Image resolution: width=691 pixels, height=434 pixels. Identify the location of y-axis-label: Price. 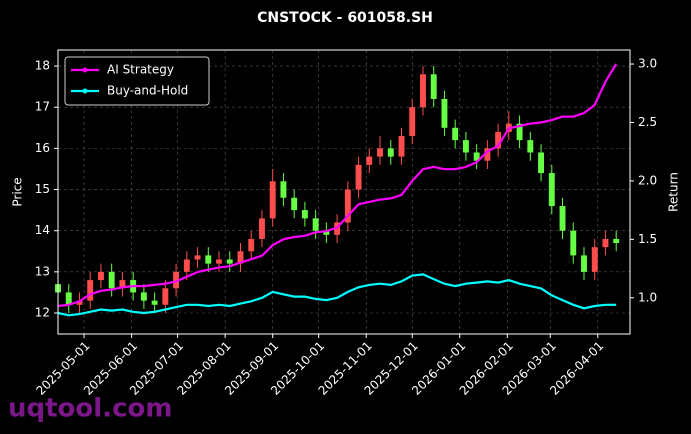
(18, 191).